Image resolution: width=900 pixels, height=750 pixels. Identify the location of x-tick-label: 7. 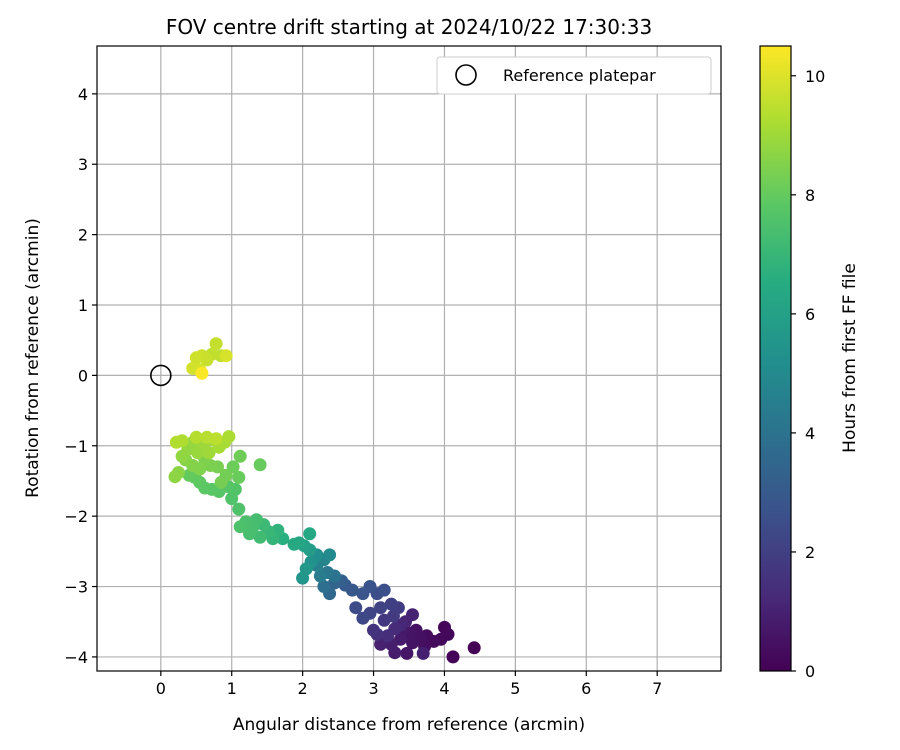
(657, 688).